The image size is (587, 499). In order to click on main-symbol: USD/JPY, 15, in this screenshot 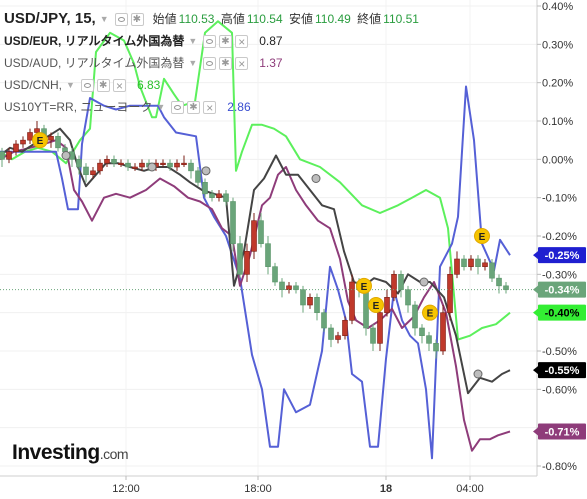, I will do `click(50, 18)`.